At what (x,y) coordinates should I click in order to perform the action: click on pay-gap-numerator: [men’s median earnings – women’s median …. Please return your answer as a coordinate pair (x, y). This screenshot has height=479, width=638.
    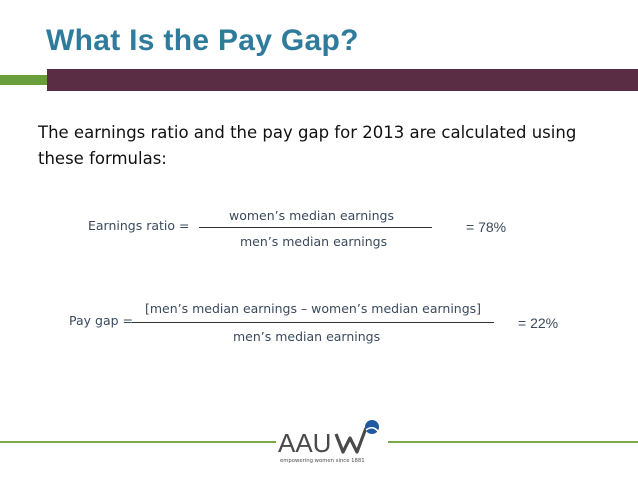
    Looking at the image, I should click on (313, 308).